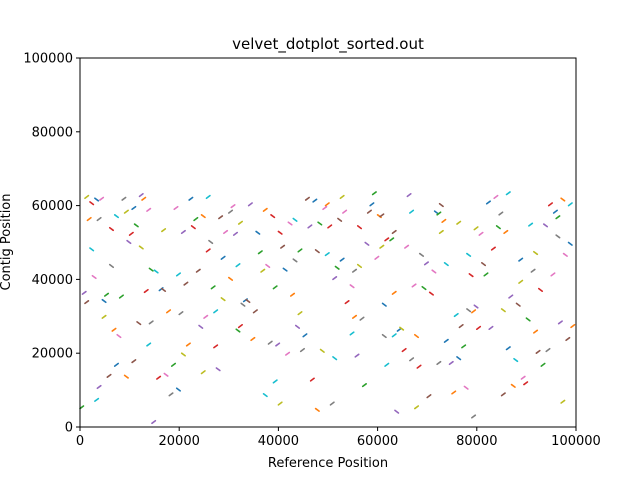 Image resolution: width=640 pixels, height=480 pixels. I want to click on y-tick-label: 80000, so click(52, 132).